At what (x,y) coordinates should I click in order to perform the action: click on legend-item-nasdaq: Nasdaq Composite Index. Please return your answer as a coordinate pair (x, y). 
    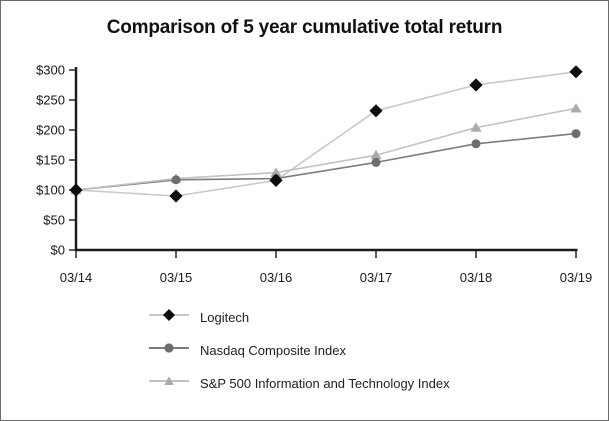
    Looking at the image, I should click on (299, 350).